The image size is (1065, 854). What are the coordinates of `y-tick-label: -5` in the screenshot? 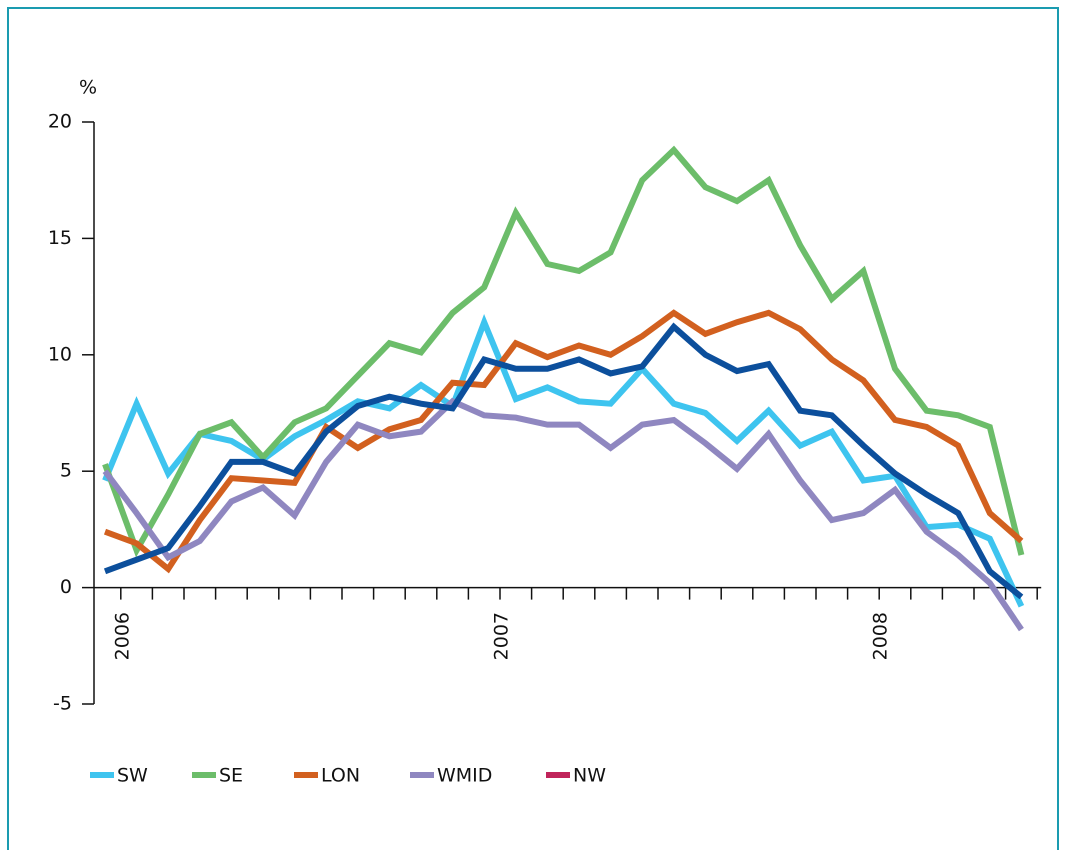 It's located at (62, 704).